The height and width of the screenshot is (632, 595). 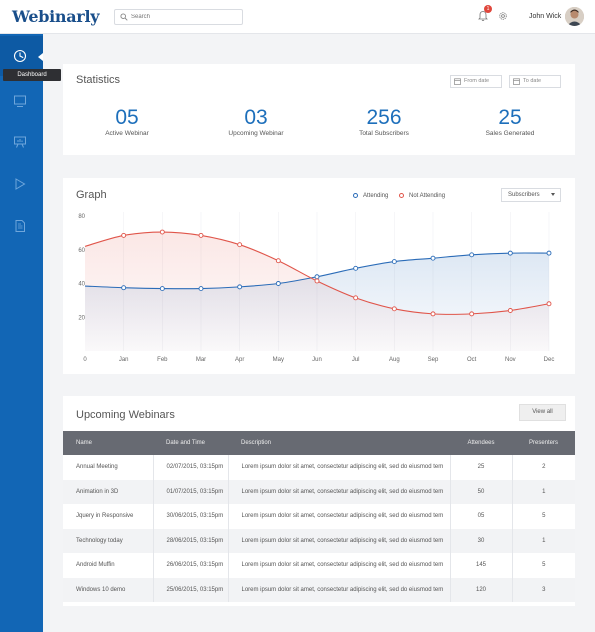 I want to click on sidebar, so click(x=21, y=333).